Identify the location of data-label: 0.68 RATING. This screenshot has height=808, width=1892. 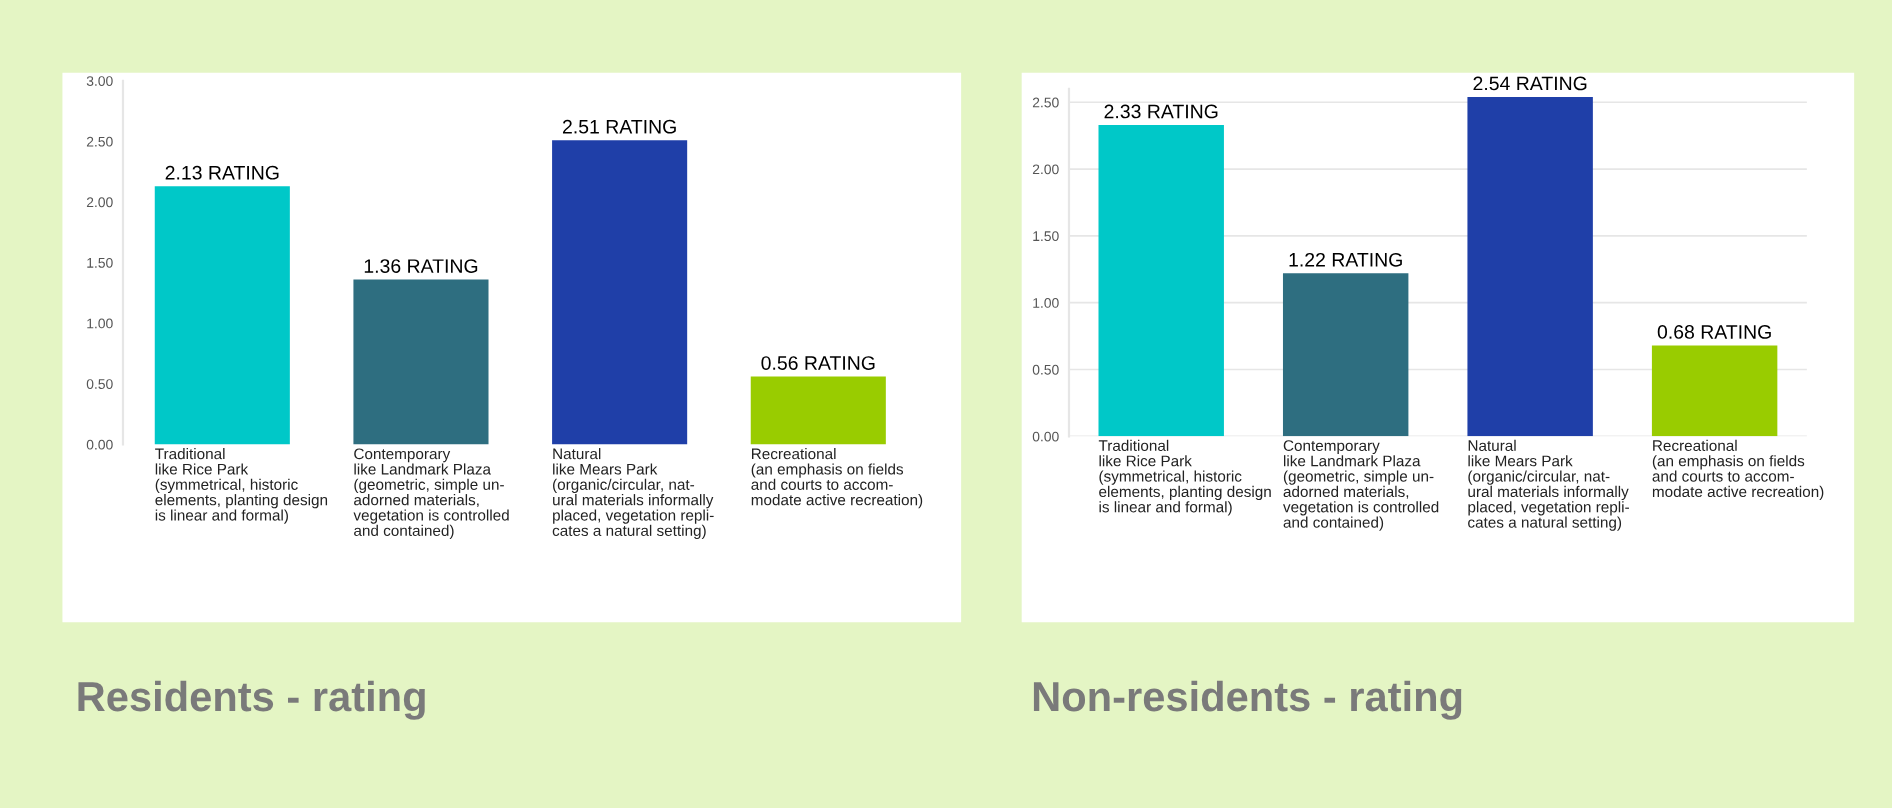
(1714, 332).